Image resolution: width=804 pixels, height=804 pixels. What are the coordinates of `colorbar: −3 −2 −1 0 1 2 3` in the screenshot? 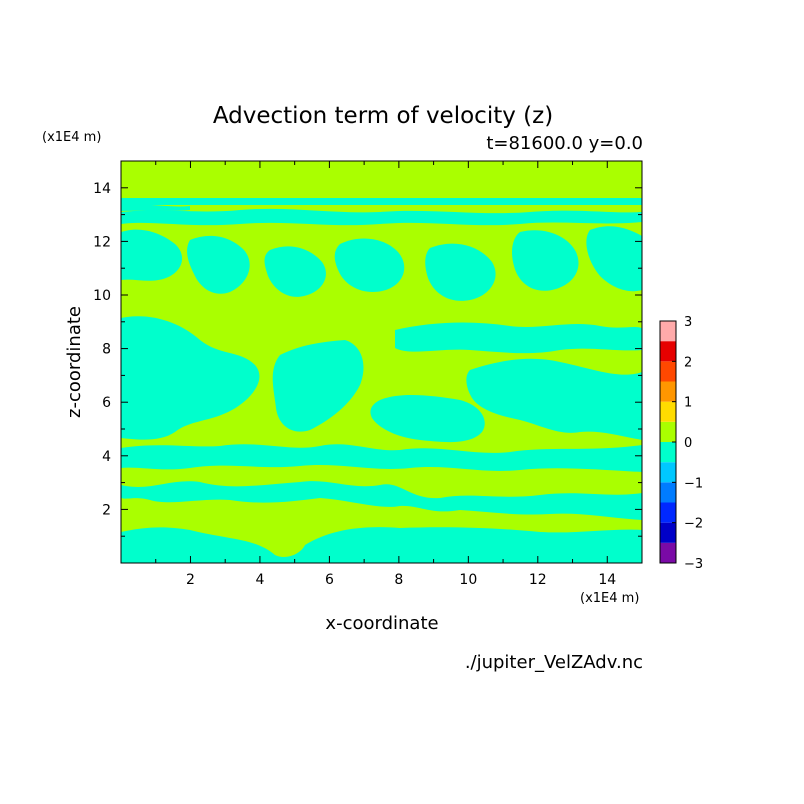 It's located at (681, 443).